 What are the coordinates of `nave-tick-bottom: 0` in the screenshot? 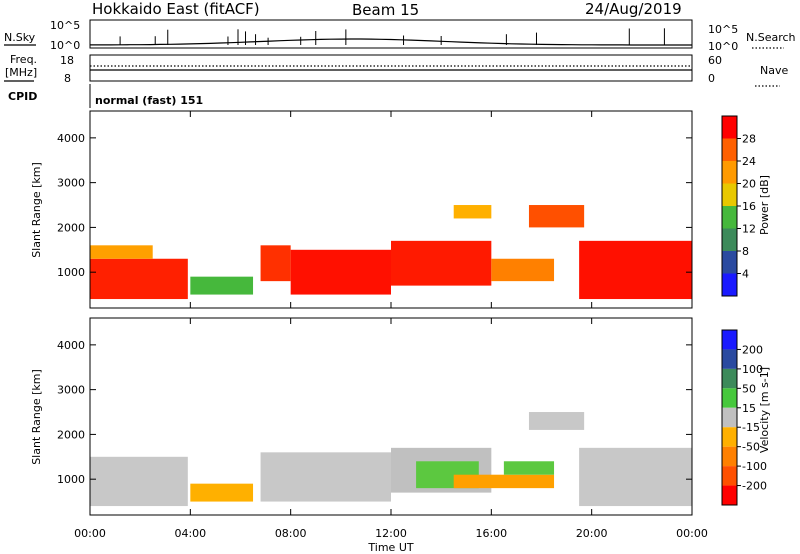 It's located at (711, 78).